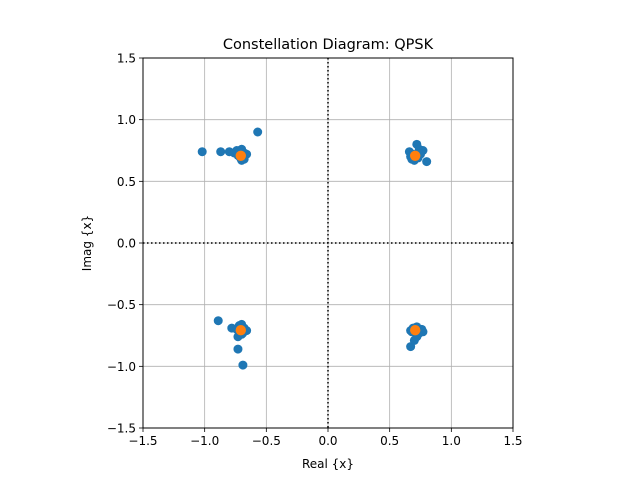 The image size is (640, 480). What do you see at coordinates (328, 464) in the screenshot?
I see `x-axis-label: Real {x}` at bounding box center [328, 464].